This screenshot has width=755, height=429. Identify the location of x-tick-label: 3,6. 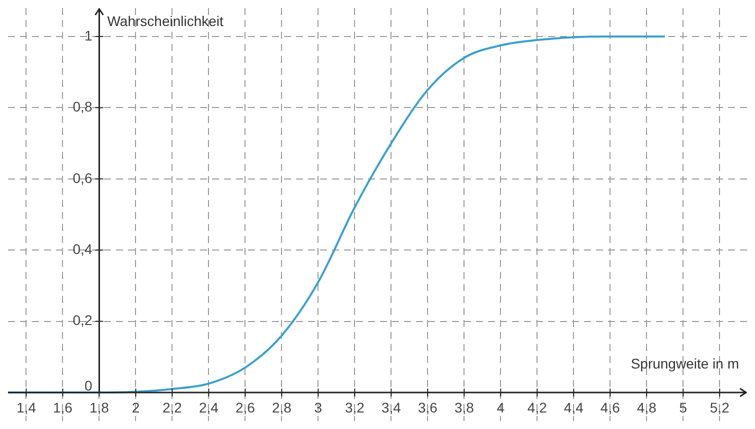
(428, 407).